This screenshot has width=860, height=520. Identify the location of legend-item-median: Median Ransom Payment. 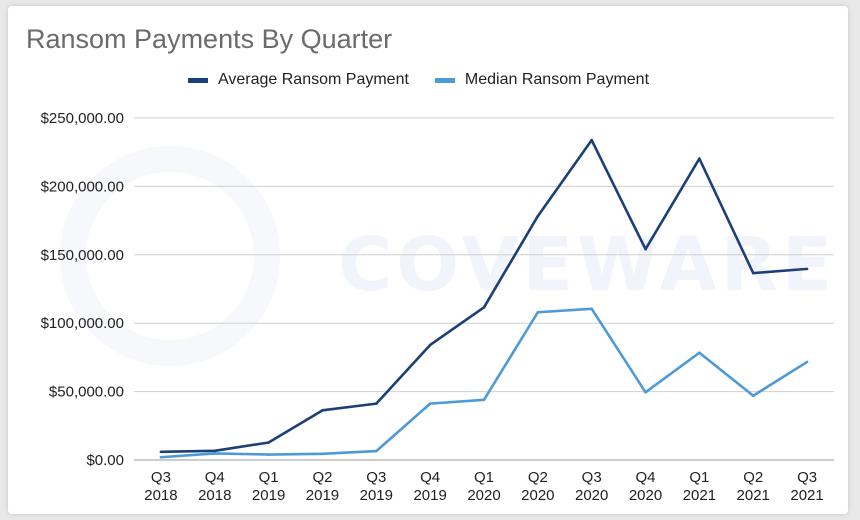
(542, 80).